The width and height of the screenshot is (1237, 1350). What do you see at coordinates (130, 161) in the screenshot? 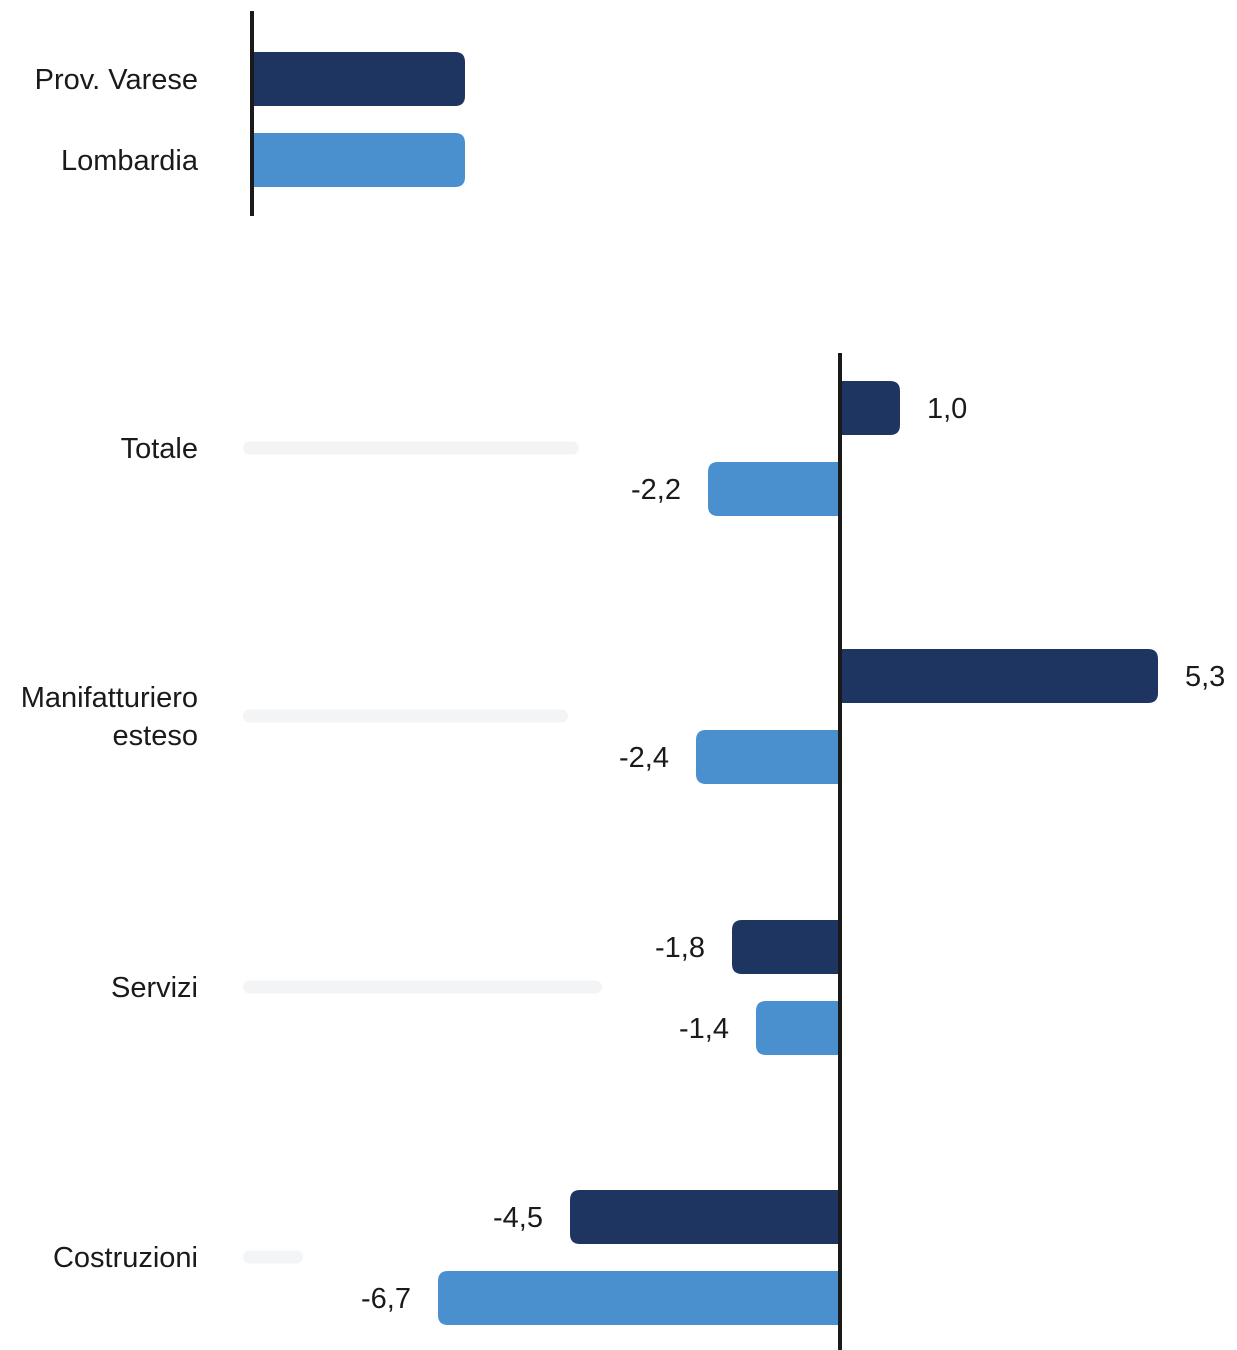
I see `legend-label-lombardia: Lombardia` at bounding box center [130, 161].